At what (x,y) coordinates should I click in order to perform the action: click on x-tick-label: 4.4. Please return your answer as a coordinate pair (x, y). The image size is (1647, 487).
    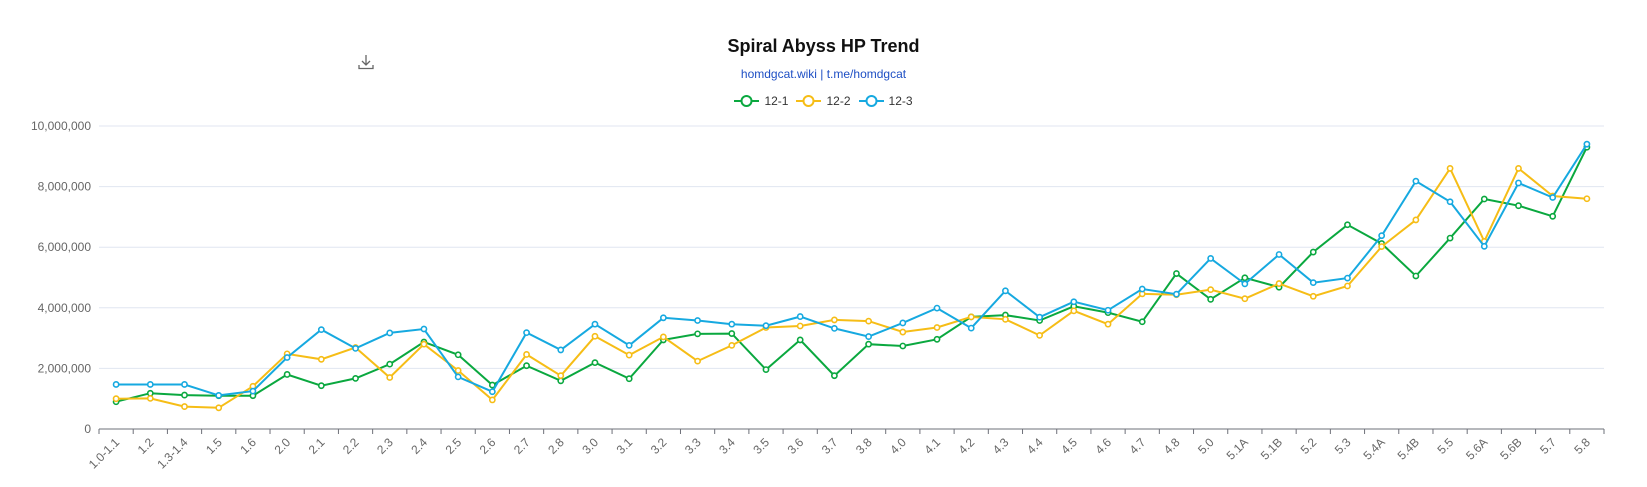
    Looking at the image, I should click on (1035, 446).